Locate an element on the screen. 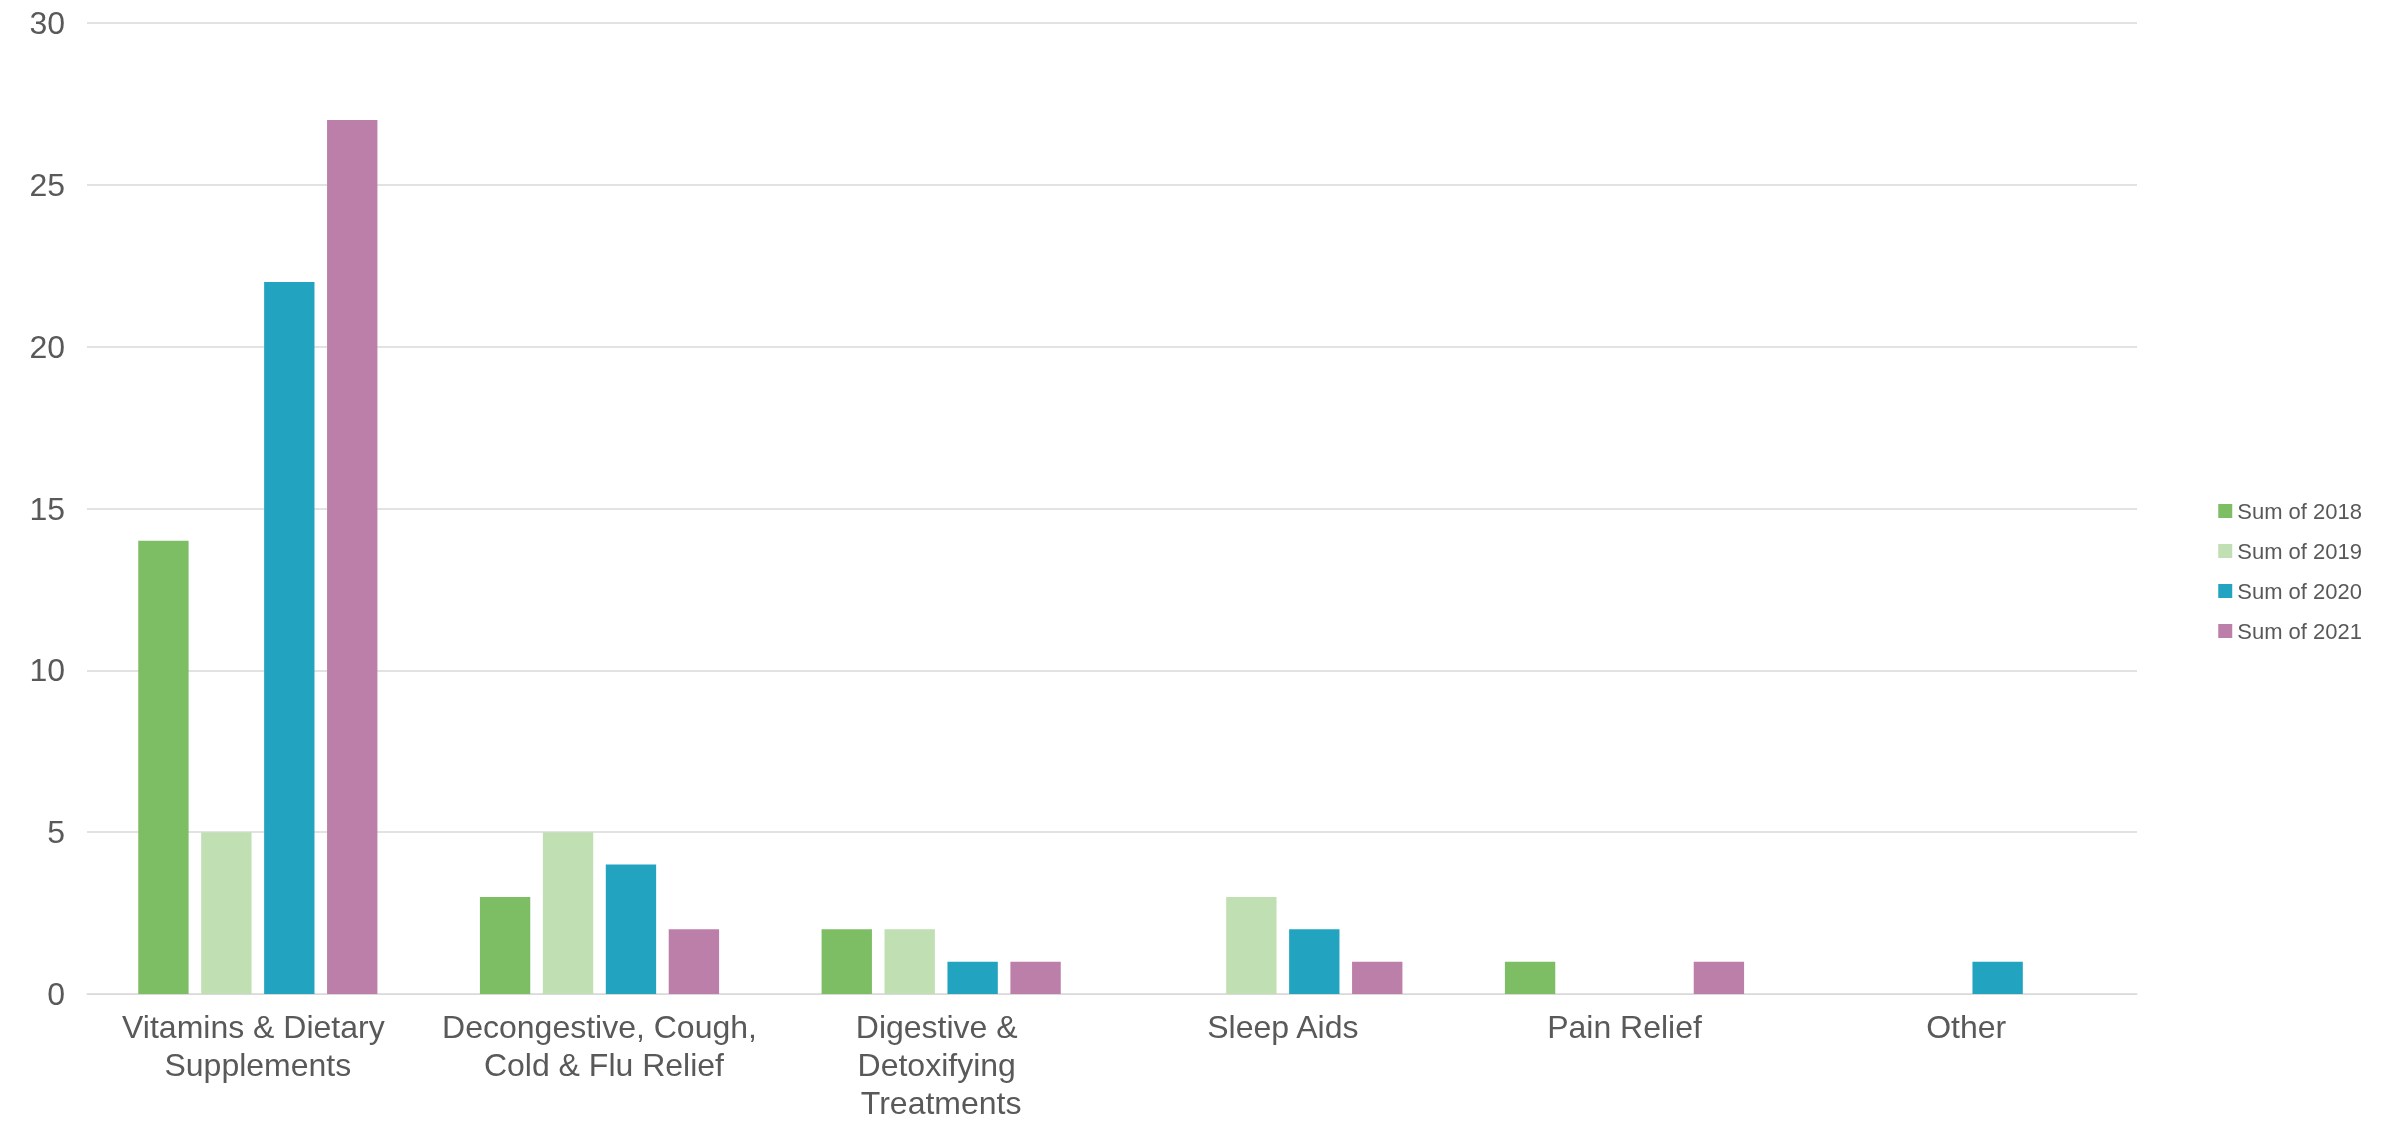  y-tick-label: 25 is located at coordinates (47, 184).